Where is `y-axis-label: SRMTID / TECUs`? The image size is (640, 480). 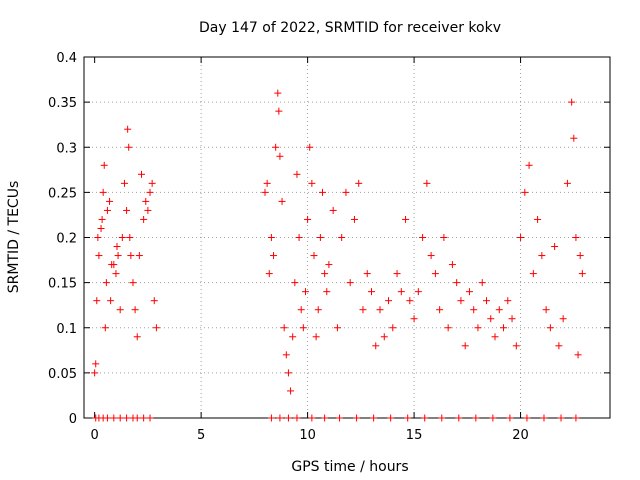
y-axis-label: SRMTID / TECUs is located at coordinates (14, 237).